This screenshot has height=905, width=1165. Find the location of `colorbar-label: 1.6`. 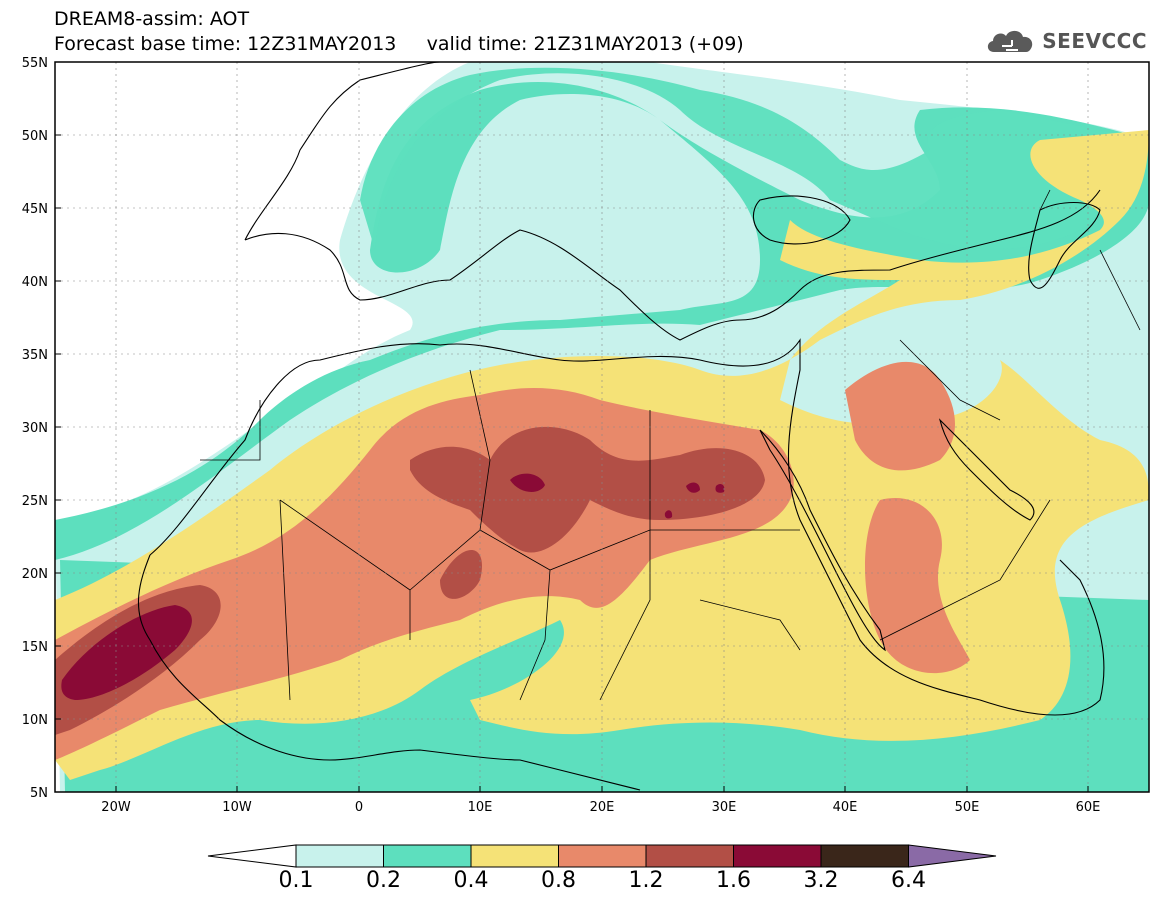

colorbar-label: 1.6 is located at coordinates (733, 880).